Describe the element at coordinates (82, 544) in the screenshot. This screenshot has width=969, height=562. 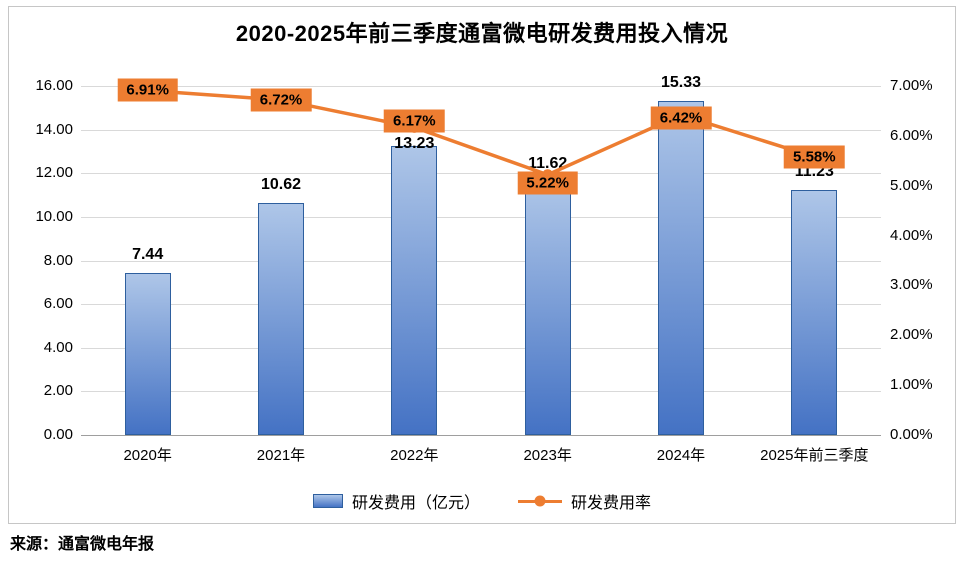
I see `source-note: 来源：通富微电年报` at that location.